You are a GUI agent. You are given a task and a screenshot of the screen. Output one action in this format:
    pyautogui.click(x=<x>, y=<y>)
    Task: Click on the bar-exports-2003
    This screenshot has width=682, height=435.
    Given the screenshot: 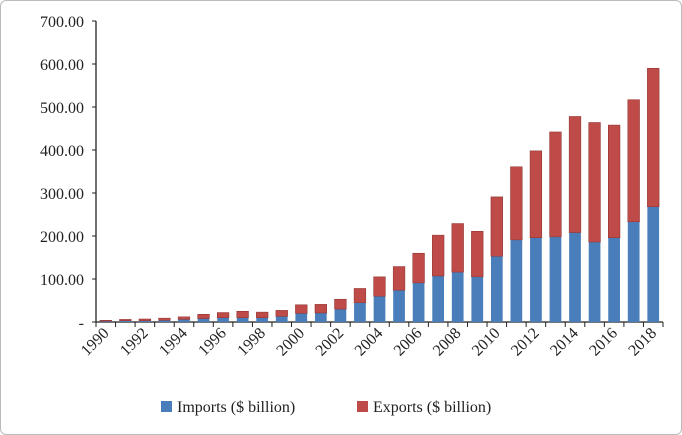 What is the action you would take?
    pyautogui.click(x=360, y=295)
    